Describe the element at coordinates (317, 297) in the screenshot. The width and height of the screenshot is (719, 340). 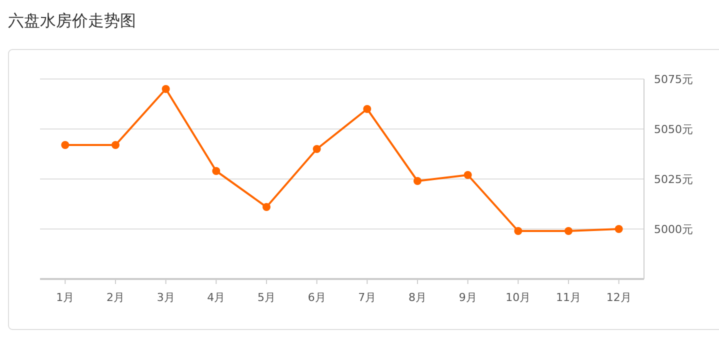
I see `x-tick-label: 6月` at that location.